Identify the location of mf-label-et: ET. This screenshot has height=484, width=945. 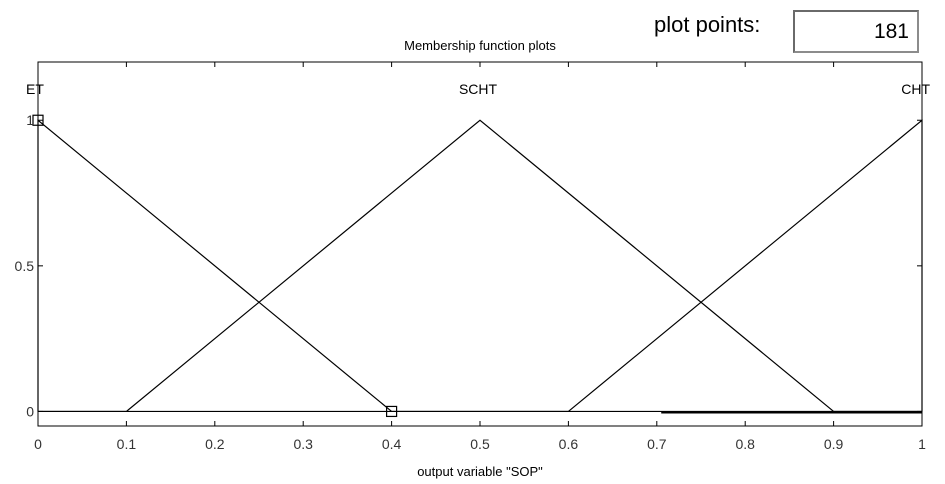
(35, 89).